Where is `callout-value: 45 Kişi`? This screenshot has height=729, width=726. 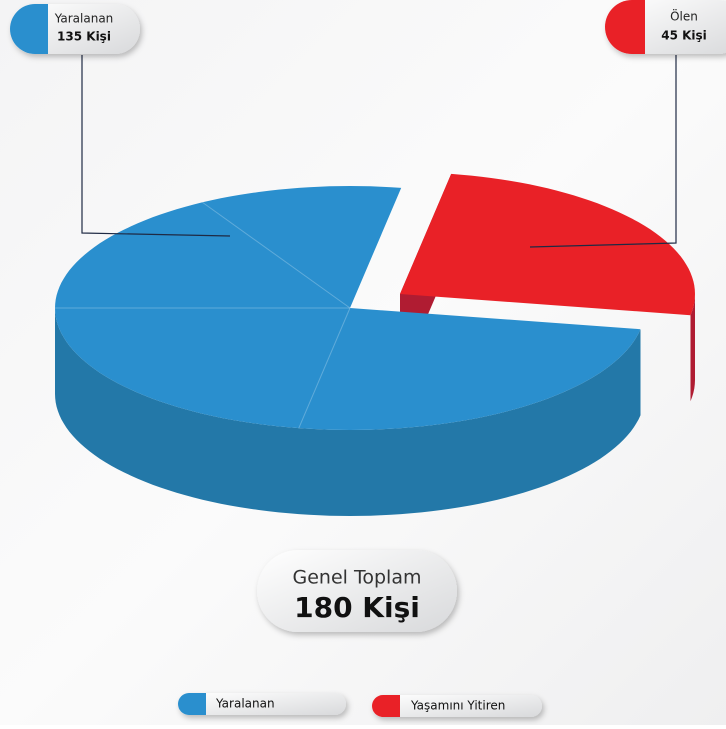 callout-value: 45 Kişi is located at coordinates (684, 36).